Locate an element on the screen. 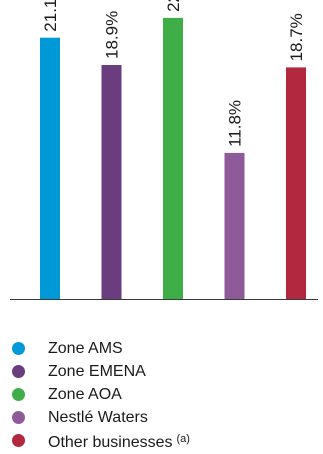 This screenshot has width=323, height=454. bar-value-label: 11.8% is located at coordinates (235, 123).